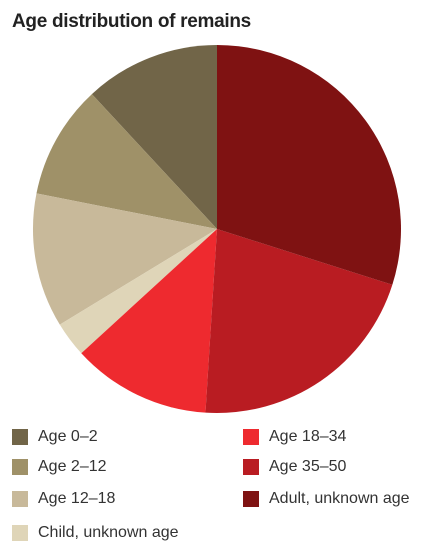  I want to click on legend-label: Age 18–34, so click(308, 436).